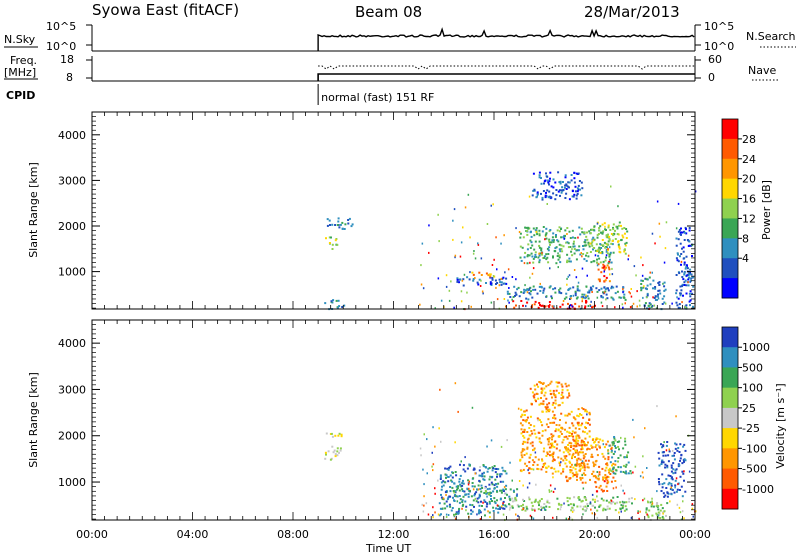  Describe the element at coordinates (72, 180) in the screenshot. I see `range-tick-label: 3000` at that location.